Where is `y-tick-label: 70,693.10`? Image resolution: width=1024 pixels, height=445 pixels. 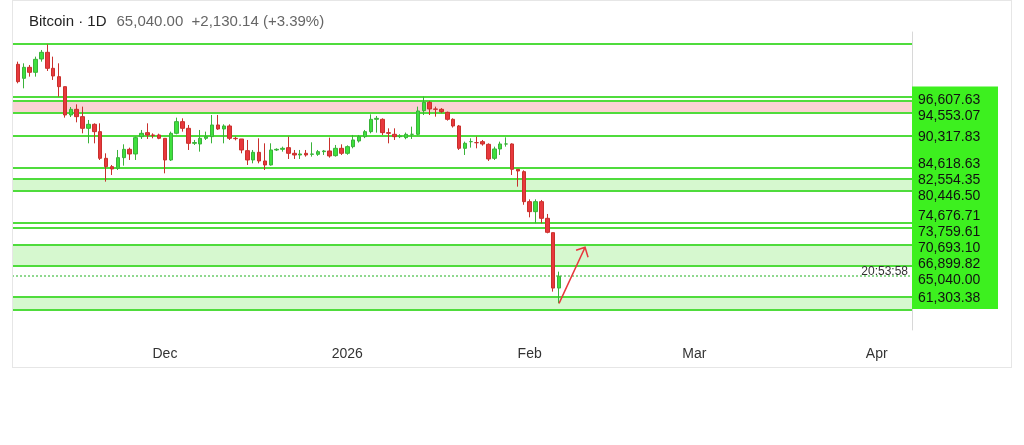 y-tick-label: 70,693.10 is located at coordinates (949, 247).